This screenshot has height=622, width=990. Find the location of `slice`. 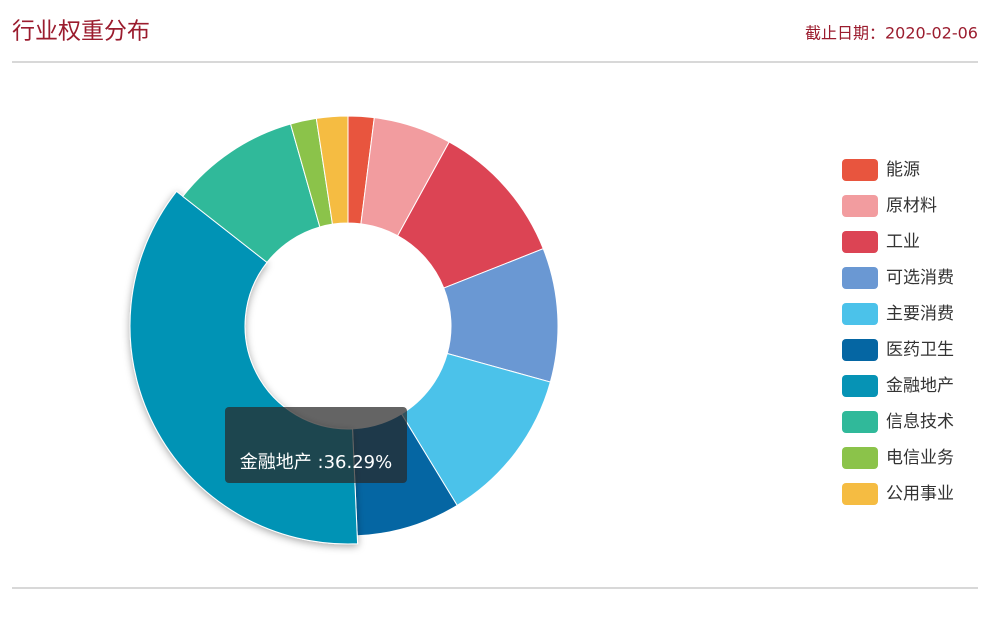

slice is located at coordinates (332, 170).